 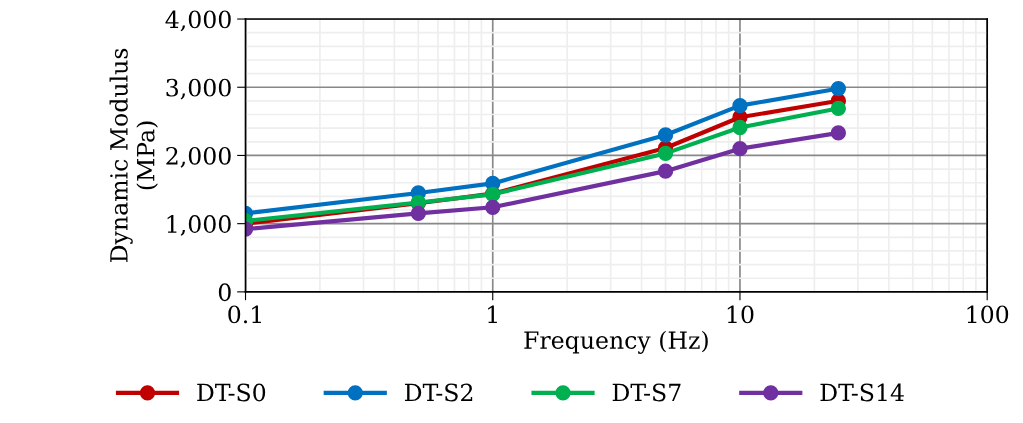 I want to click on legend-label: DT-S14, so click(x=862, y=392).